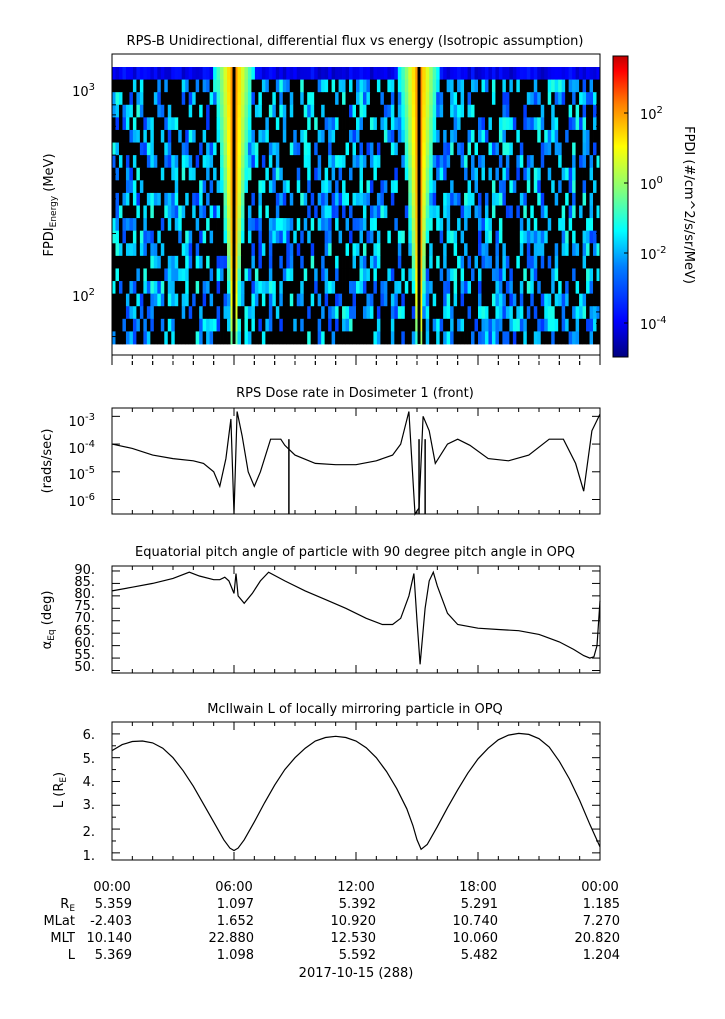 Image resolution: width=725 pixels, height=1019 pixels. Describe the element at coordinates (48, 620) in the screenshot. I see `pitch-ylabel: αEq (deg)` at that location.